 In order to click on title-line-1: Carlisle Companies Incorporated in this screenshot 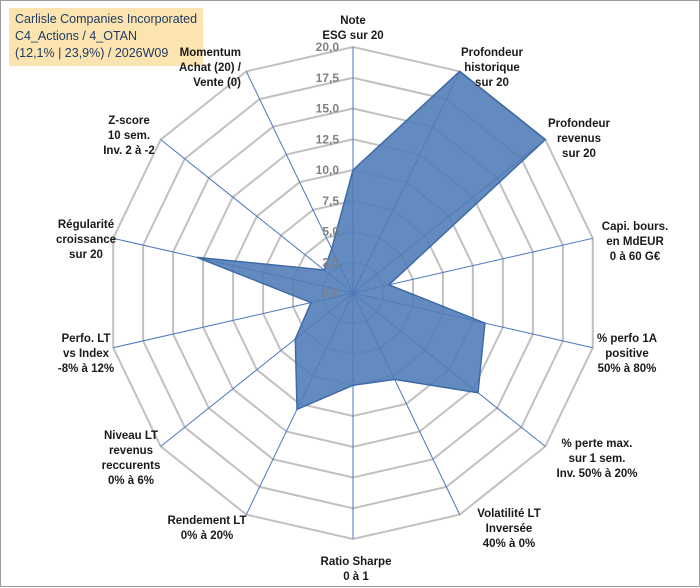, I will do `click(106, 19)`.